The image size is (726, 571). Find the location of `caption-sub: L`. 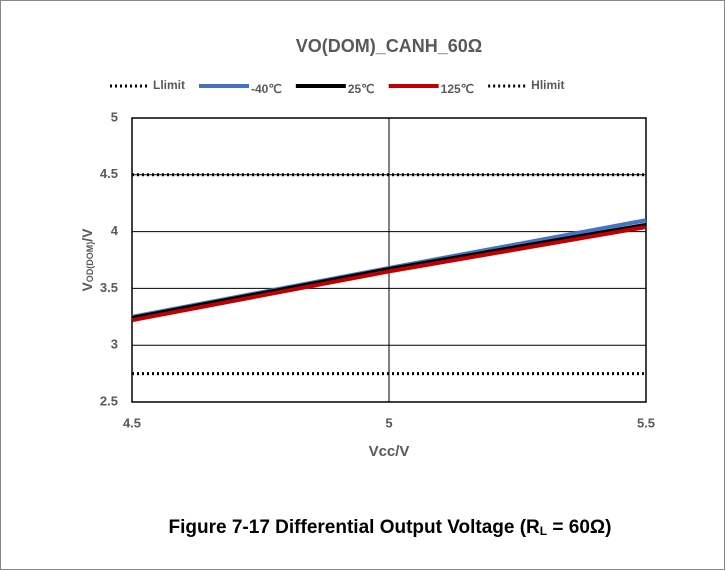

caption-sub: L is located at coordinates (543, 531).